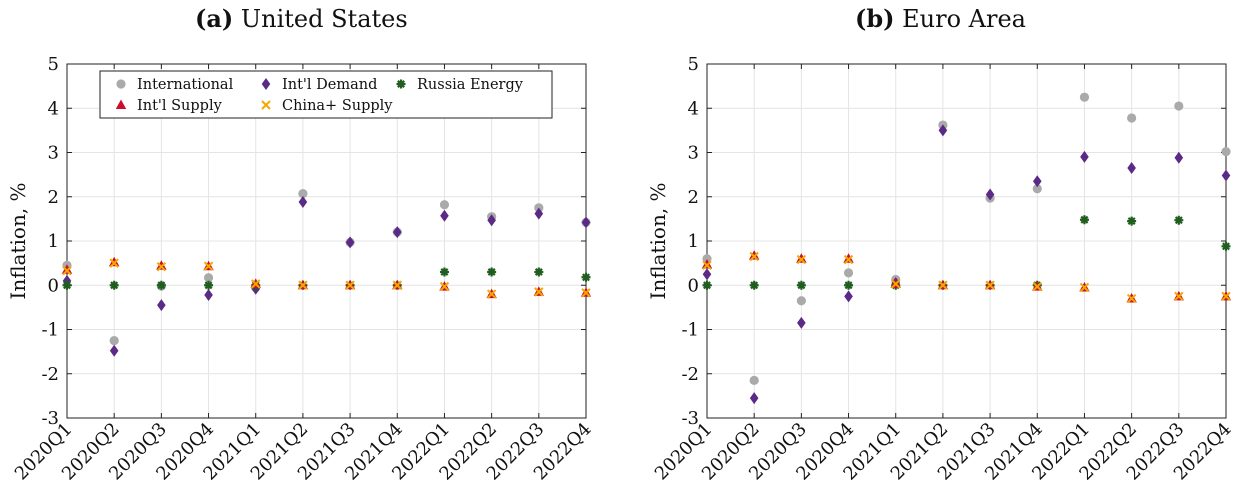  What do you see at coordinates (964, 19) in the screenshot?
I see `panel-b-name: Euro Area` at bounding box center [964, 19].